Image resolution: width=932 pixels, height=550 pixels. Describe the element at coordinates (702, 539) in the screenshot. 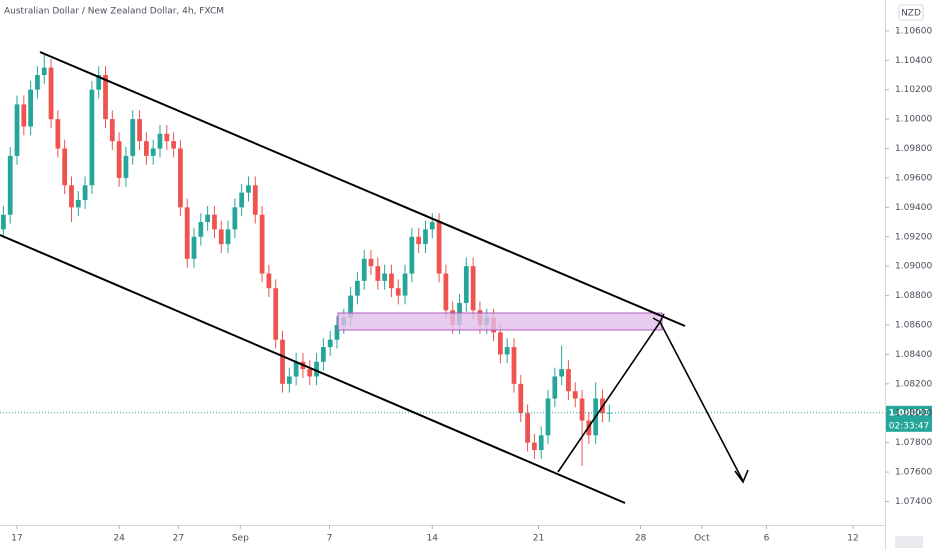

I see `x-tick-label: Oct` at that location.